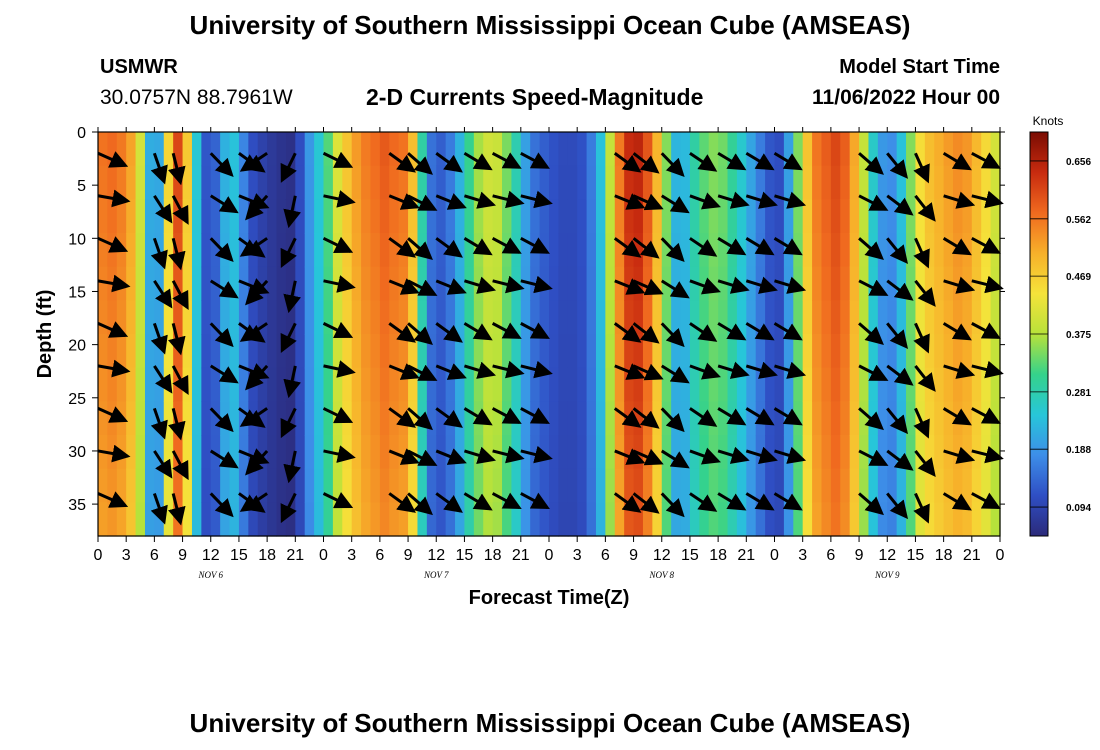 The height and width of the screenshot is (750, 1100). I want to click on colorbar-tick-label: 0.094, so click(1078, 508).